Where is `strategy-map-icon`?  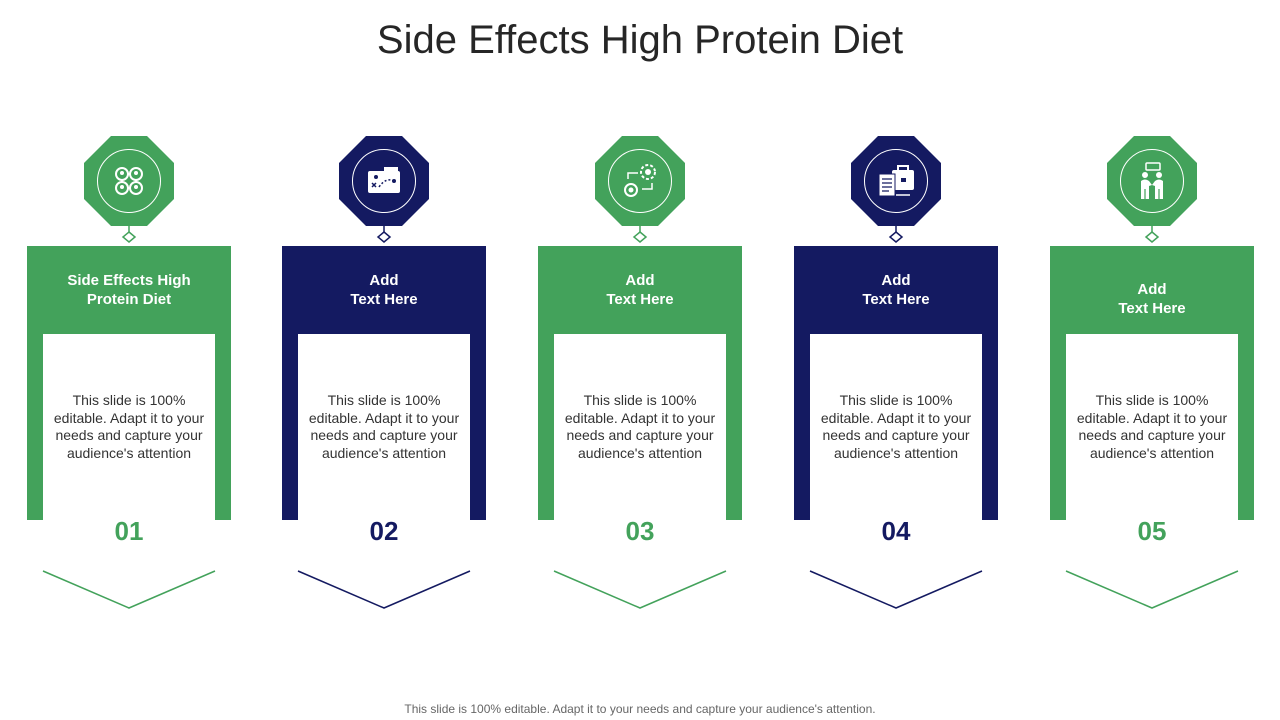 strategy-map-icon is located at coordinates (384, 180).